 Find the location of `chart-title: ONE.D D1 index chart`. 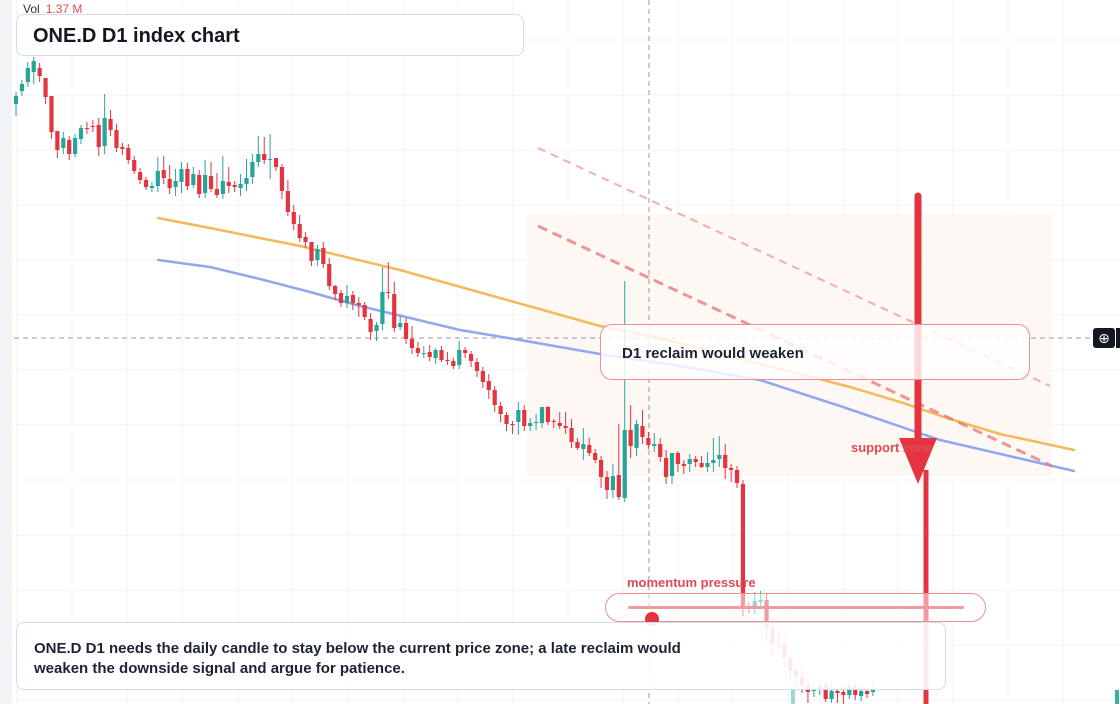

chart-title: ONE.D D1 index chart is located at coordinates (136, 36).